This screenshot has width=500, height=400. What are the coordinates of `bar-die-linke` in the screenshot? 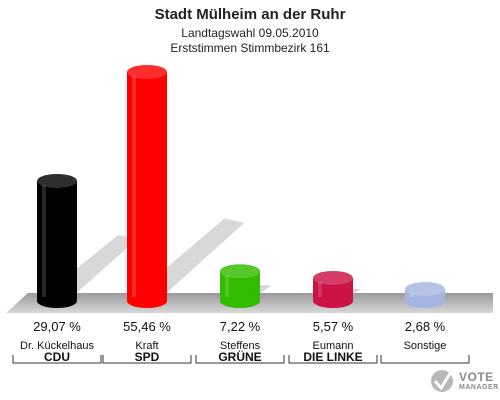 It's located at (333, 289).